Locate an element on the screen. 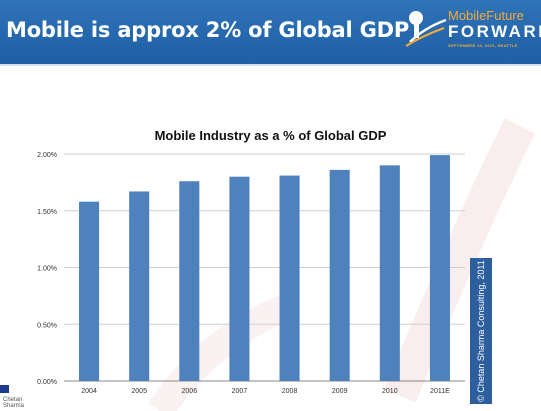 This screenshot has width=541, height=411. chart-title: Mobile Industry as a % of Global GDP is located at coordinates (270, 135).